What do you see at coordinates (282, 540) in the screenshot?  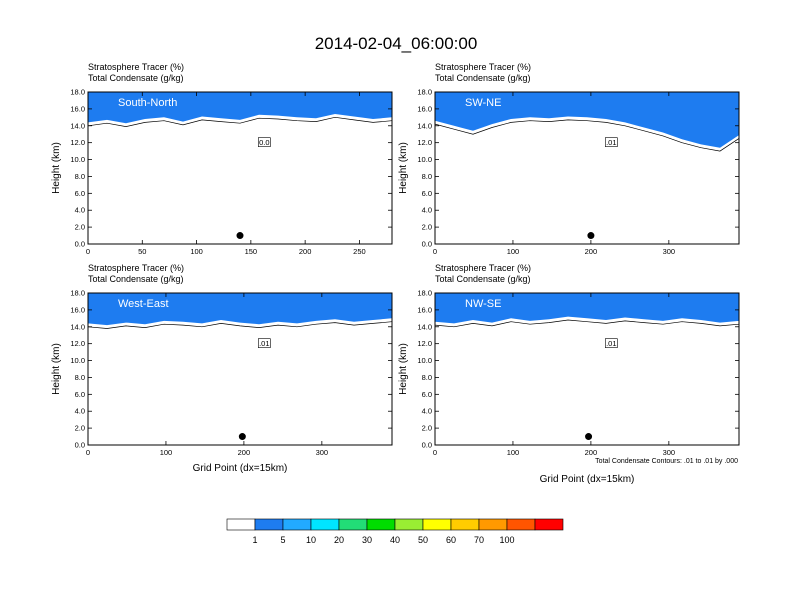 I see `colorbar-label: 5` at bounding box center [282, 540].